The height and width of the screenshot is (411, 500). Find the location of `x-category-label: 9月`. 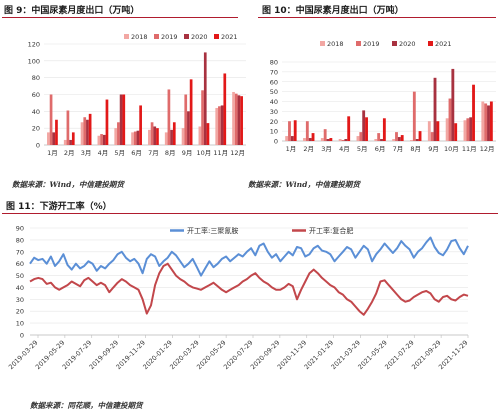

x-category-label: 9月 is located at coordinates (433, 149).